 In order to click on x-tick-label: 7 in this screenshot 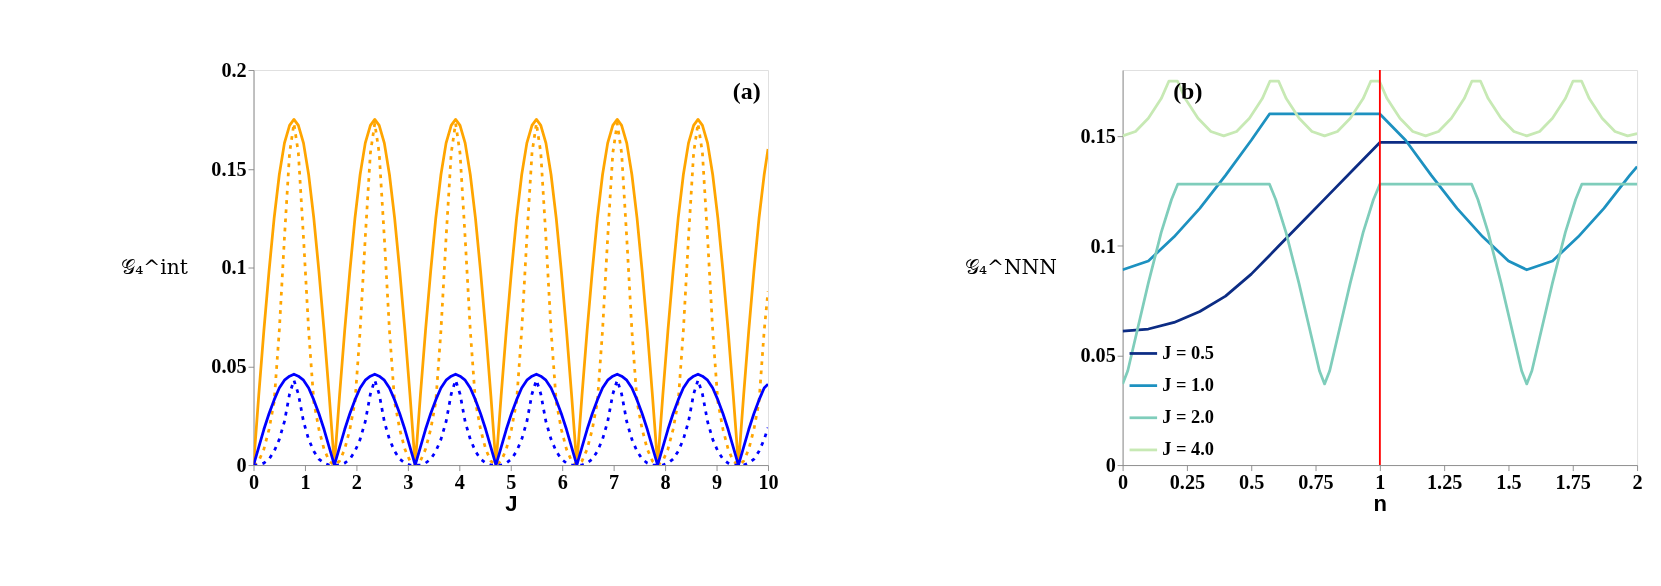, I will do `click(614, 481)`.